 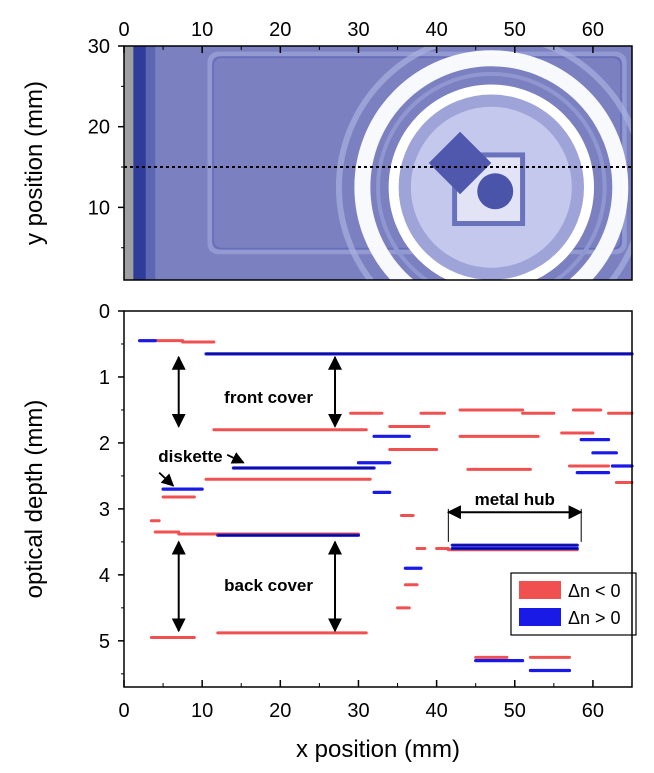 What do you see at coordinates (104, 510) in the screenshot?
I see `bottom-y-tick-label: 3` at bounding box center [104, 510].